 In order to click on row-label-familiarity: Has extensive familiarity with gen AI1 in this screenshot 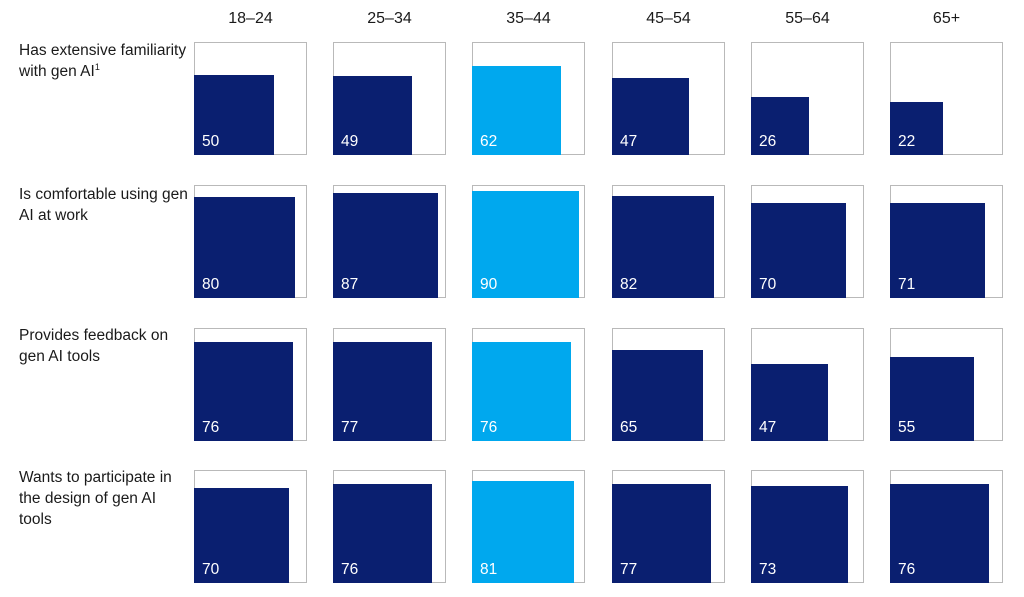, I will do `click(104, 61)`.